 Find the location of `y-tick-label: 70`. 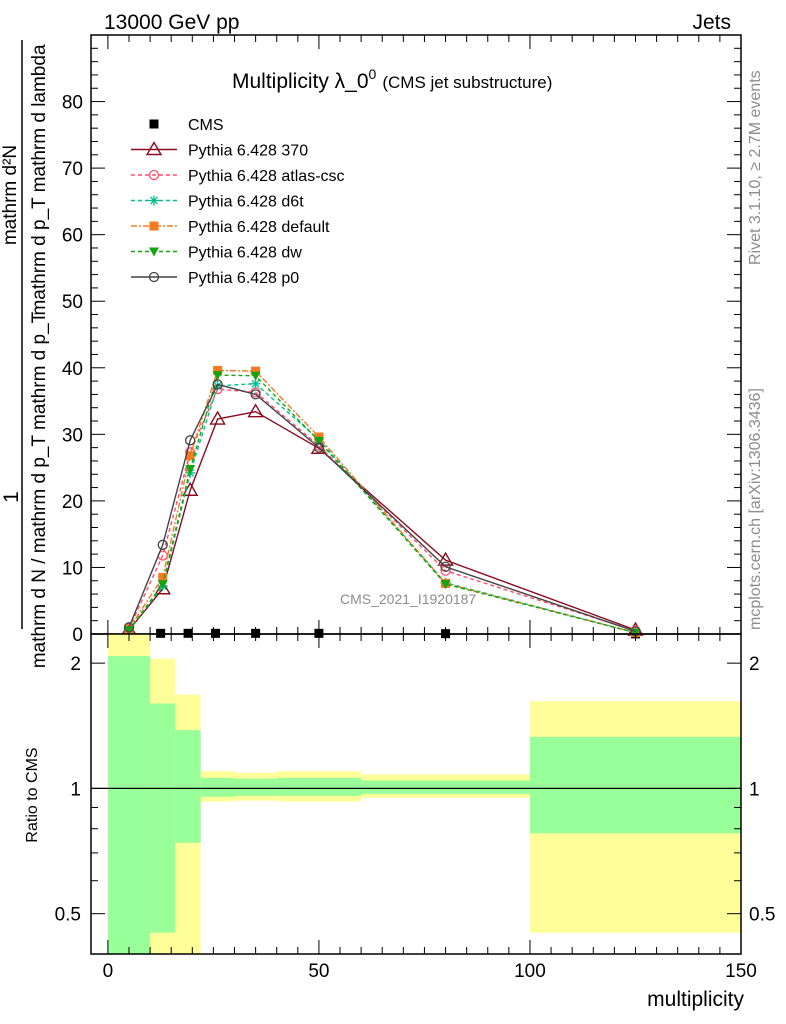

y-tick-label: 70 is located at coordinates (72, 169).